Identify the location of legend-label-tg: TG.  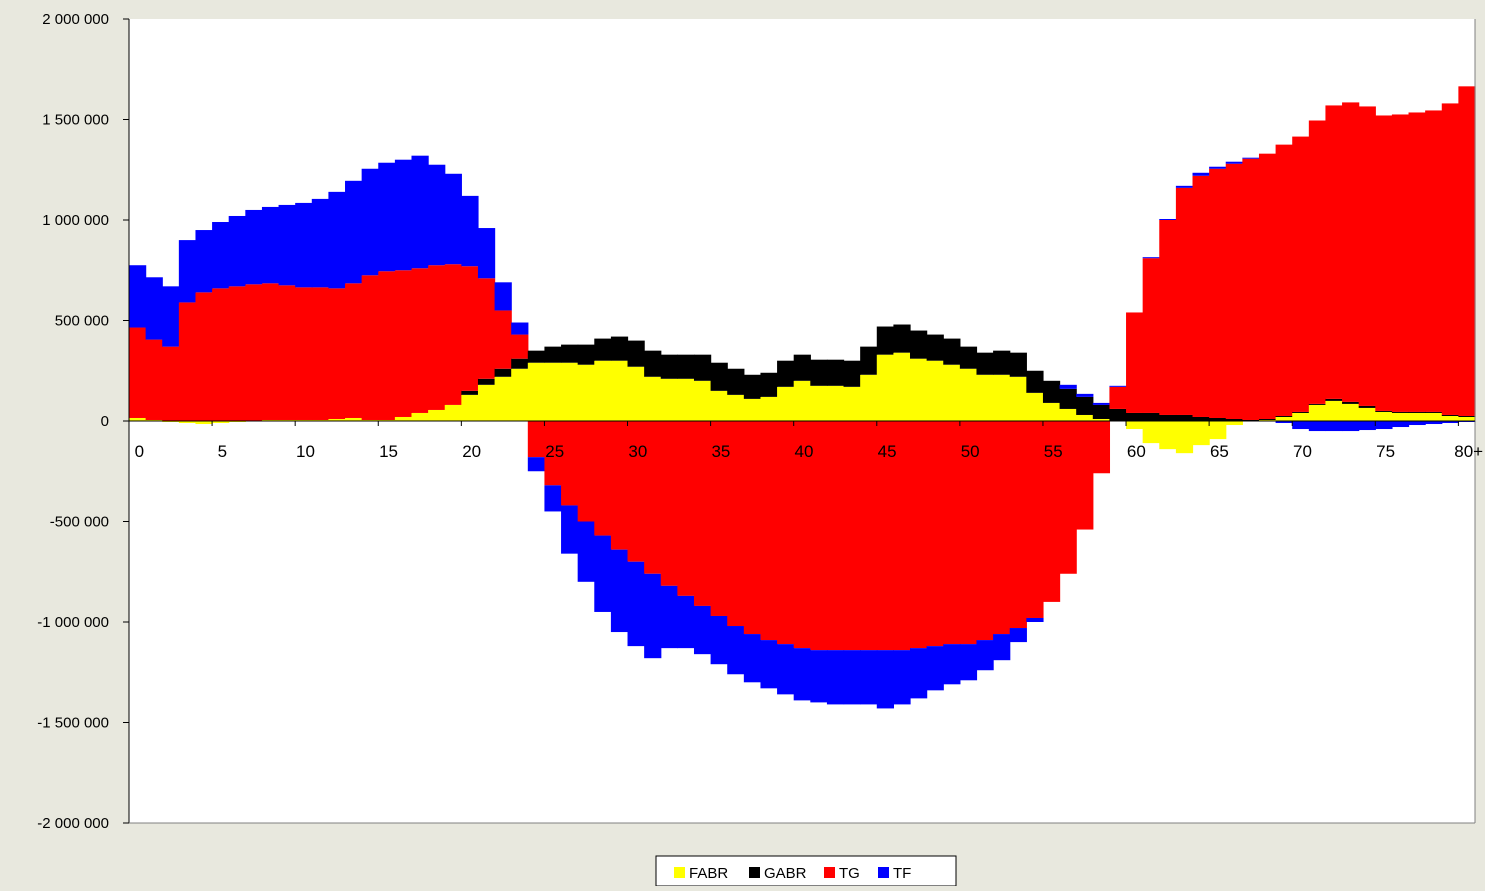
(849, 873).